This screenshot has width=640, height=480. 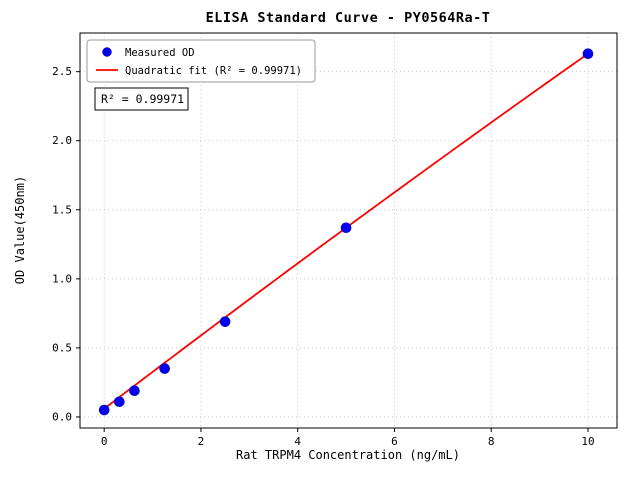 I want to click on annotation-frame, so click(x=141, y=99).